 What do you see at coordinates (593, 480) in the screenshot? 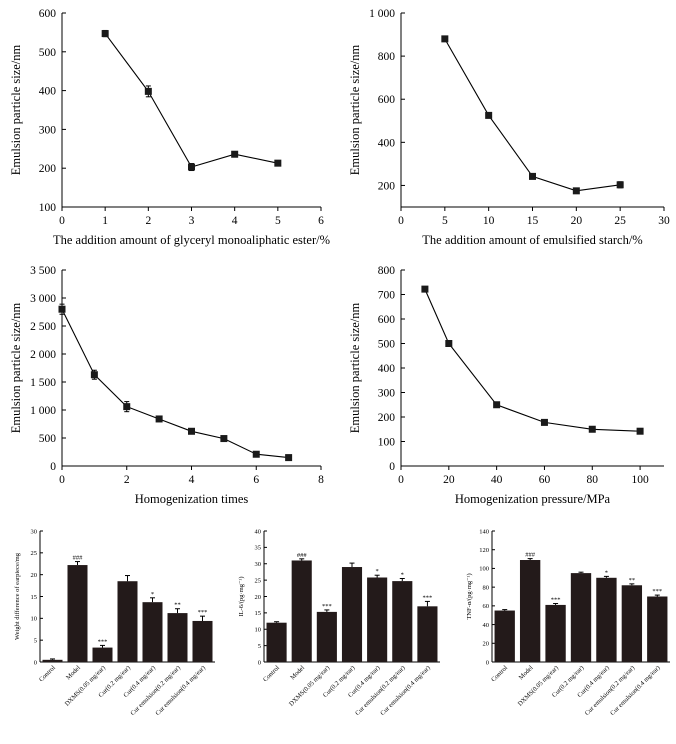
I see `x-tick-label: 80` at bounding box center [593, 480].